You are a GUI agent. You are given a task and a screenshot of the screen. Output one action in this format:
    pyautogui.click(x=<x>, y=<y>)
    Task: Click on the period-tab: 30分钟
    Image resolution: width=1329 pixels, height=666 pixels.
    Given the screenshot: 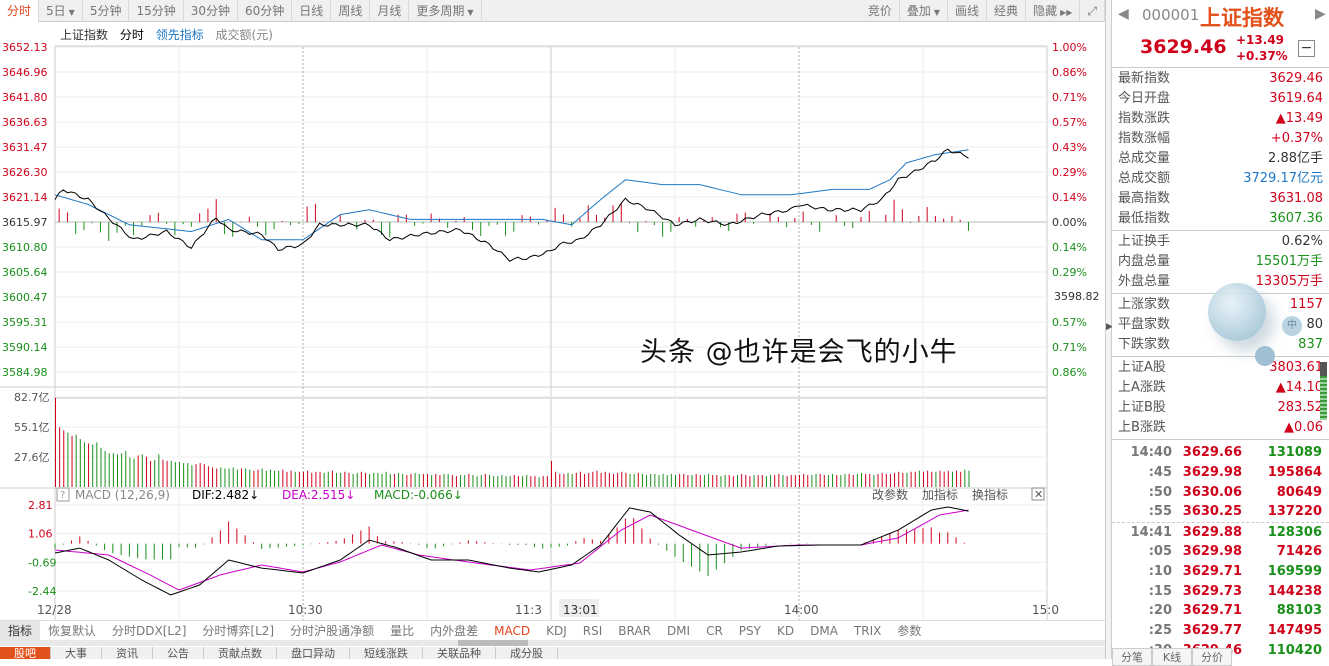 What is the action you would take?
    pyautogui.click(x=211, y=11)
    